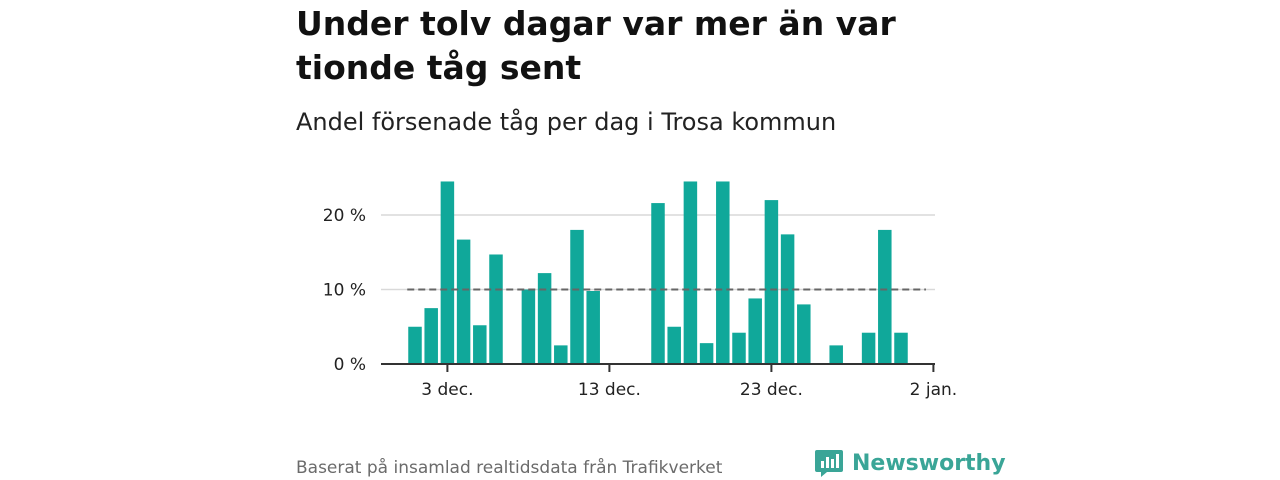 The width and height of the screenshot is (1280, 480). I want to click on x-tick-label: 2 jan., so click(934, 390).